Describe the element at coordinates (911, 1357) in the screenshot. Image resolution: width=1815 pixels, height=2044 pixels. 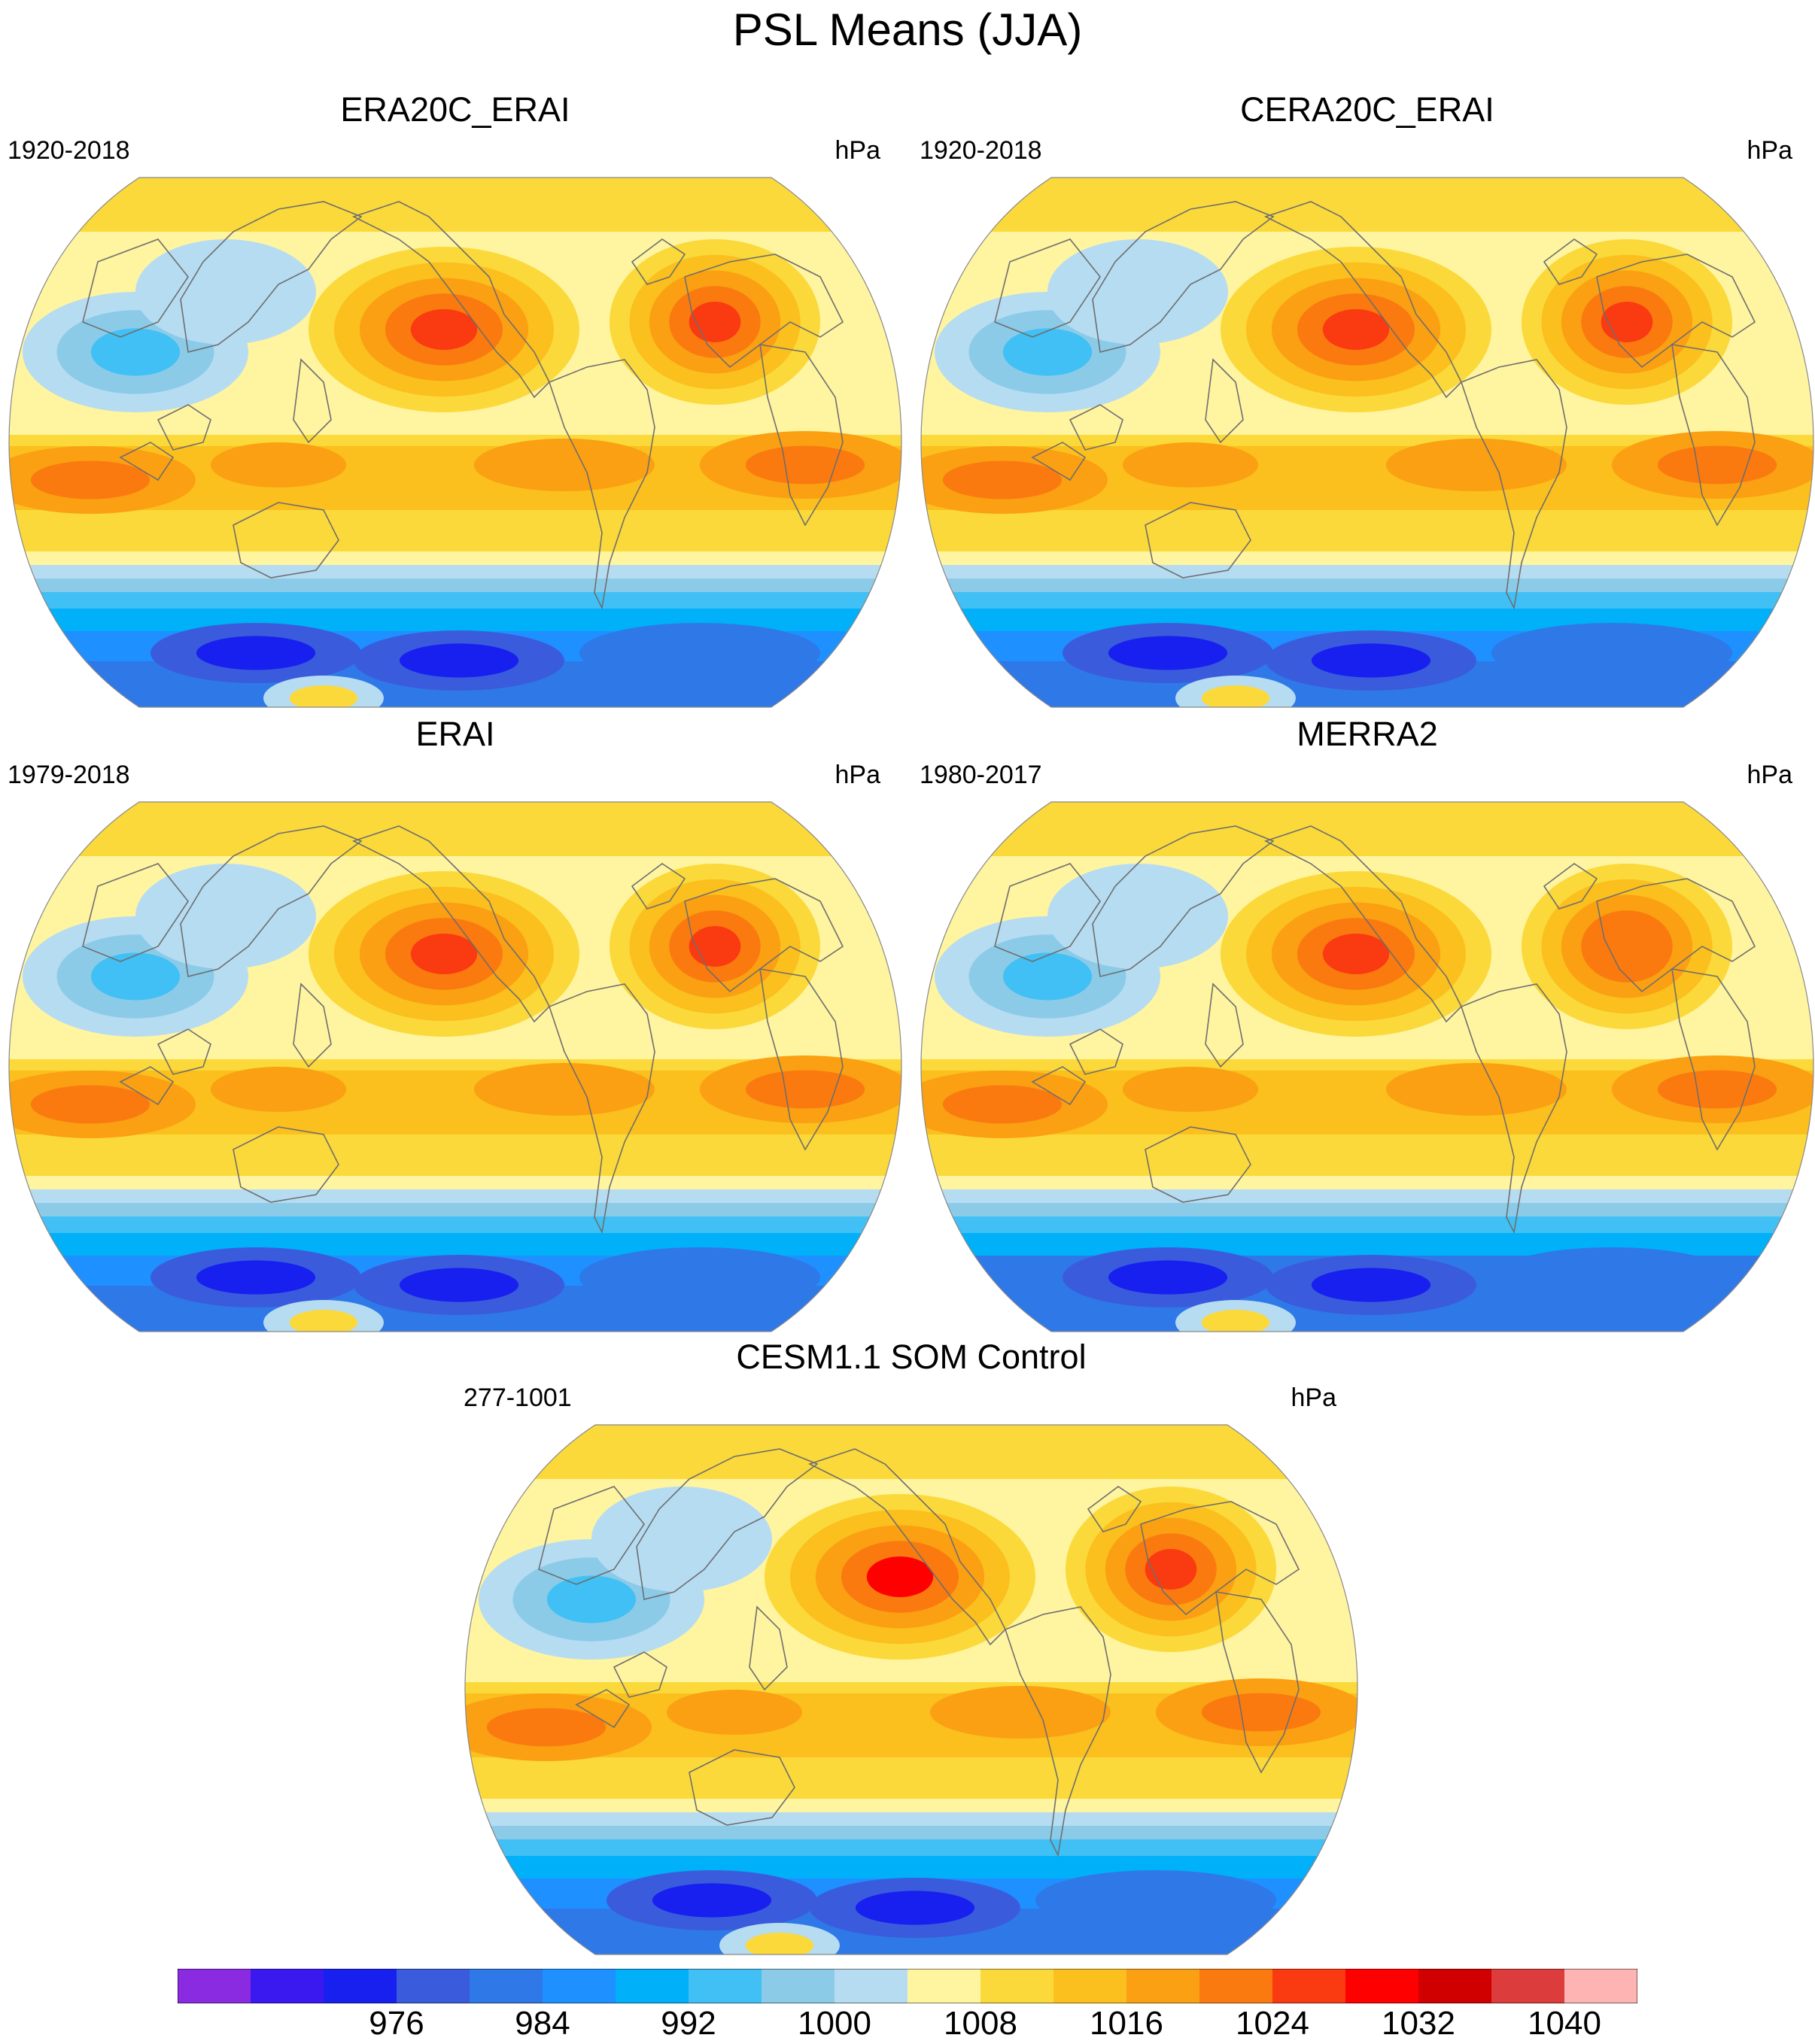
I see `panel-title: CESM1.1 SOM Control` at that location.